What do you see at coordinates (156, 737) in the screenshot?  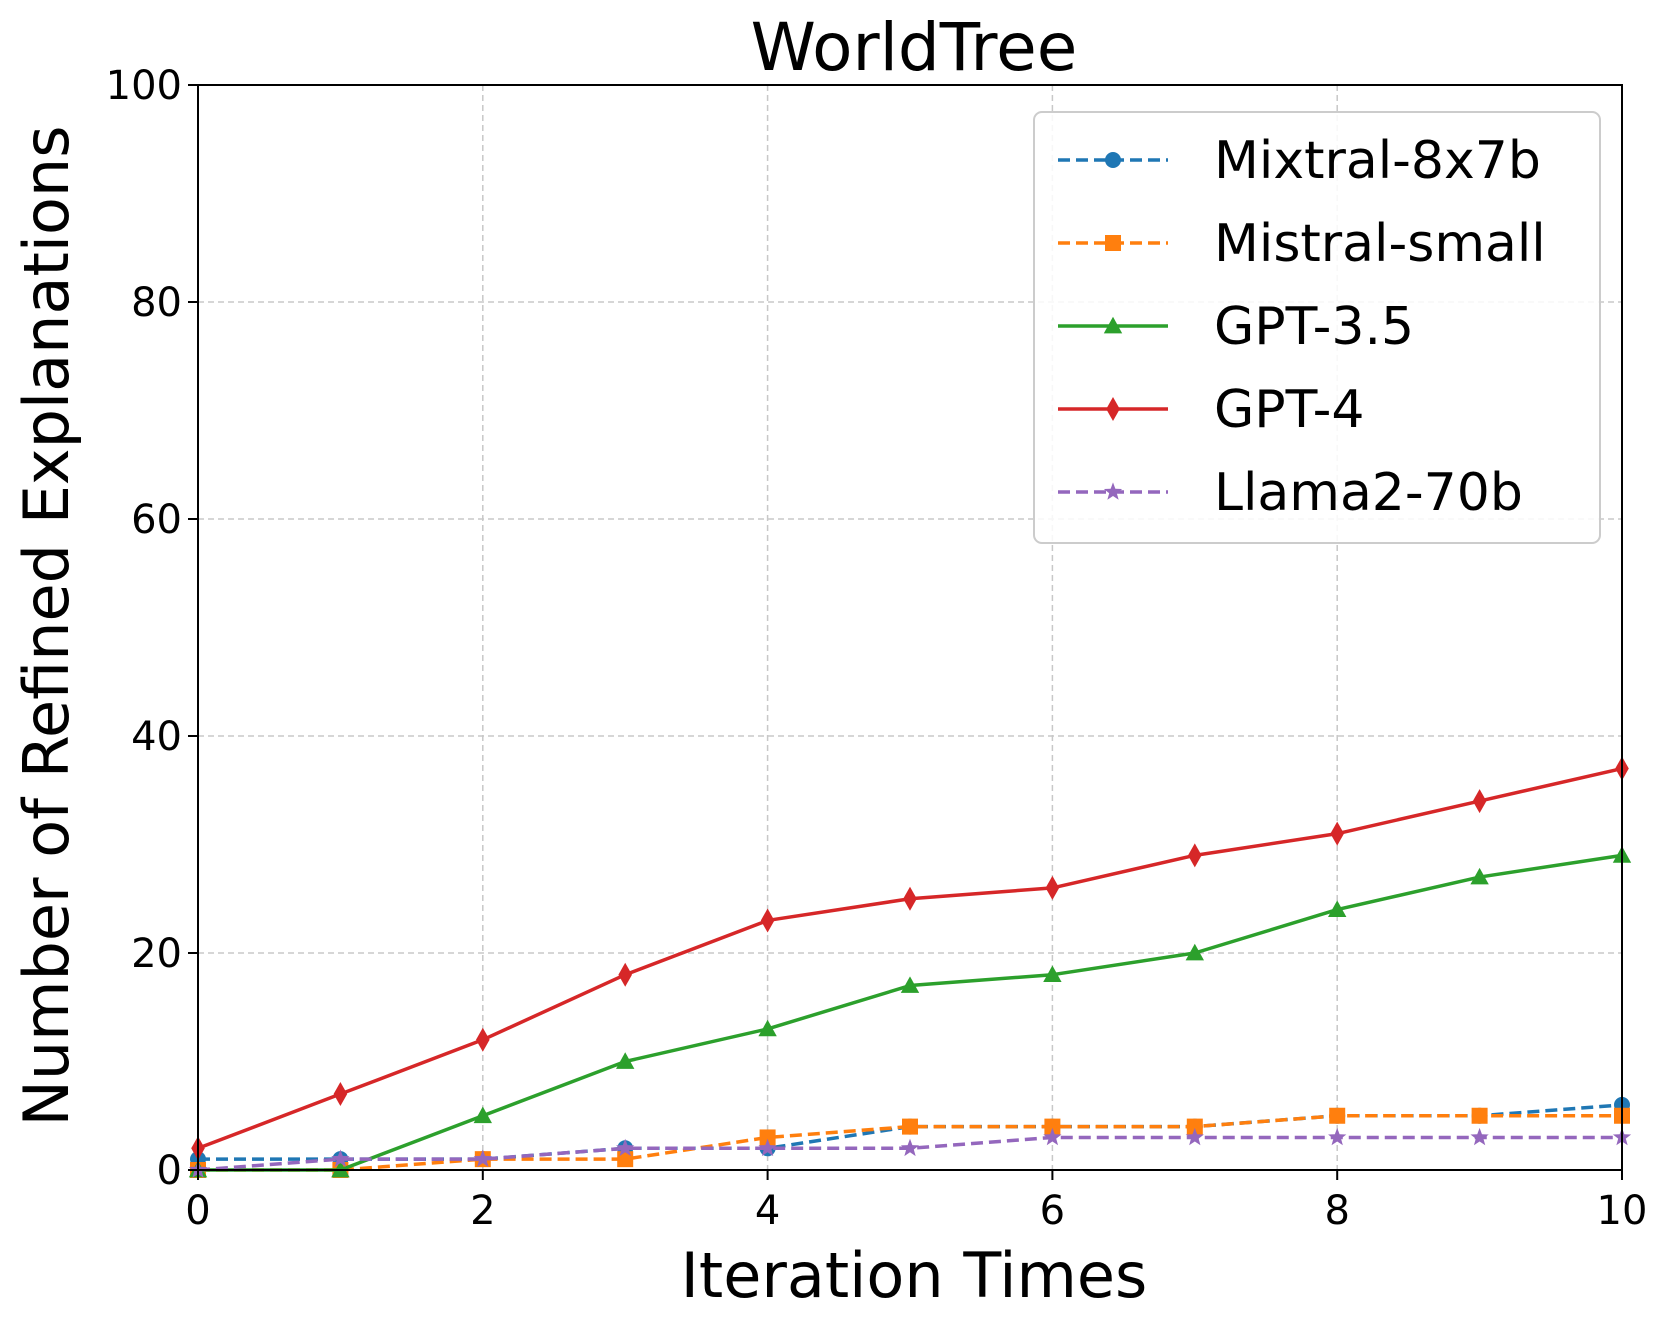 I see `y-tick-label: 40` at bounding box center [156, 737].